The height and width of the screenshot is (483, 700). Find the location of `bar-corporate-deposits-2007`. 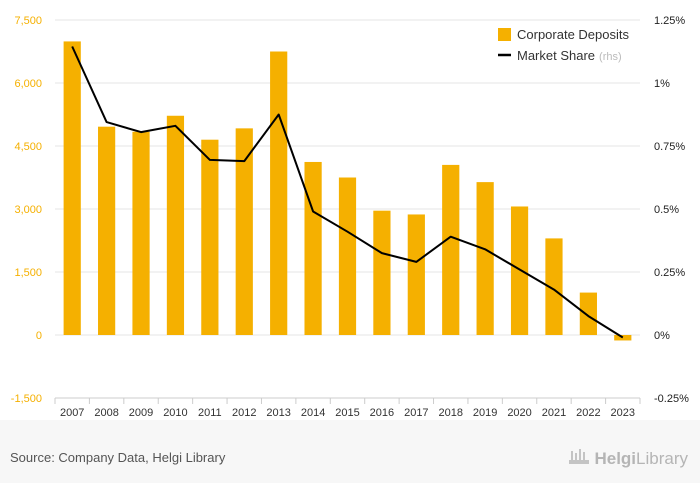

bar-corporate-deposits-2007 is located at coordinates (72, 188).